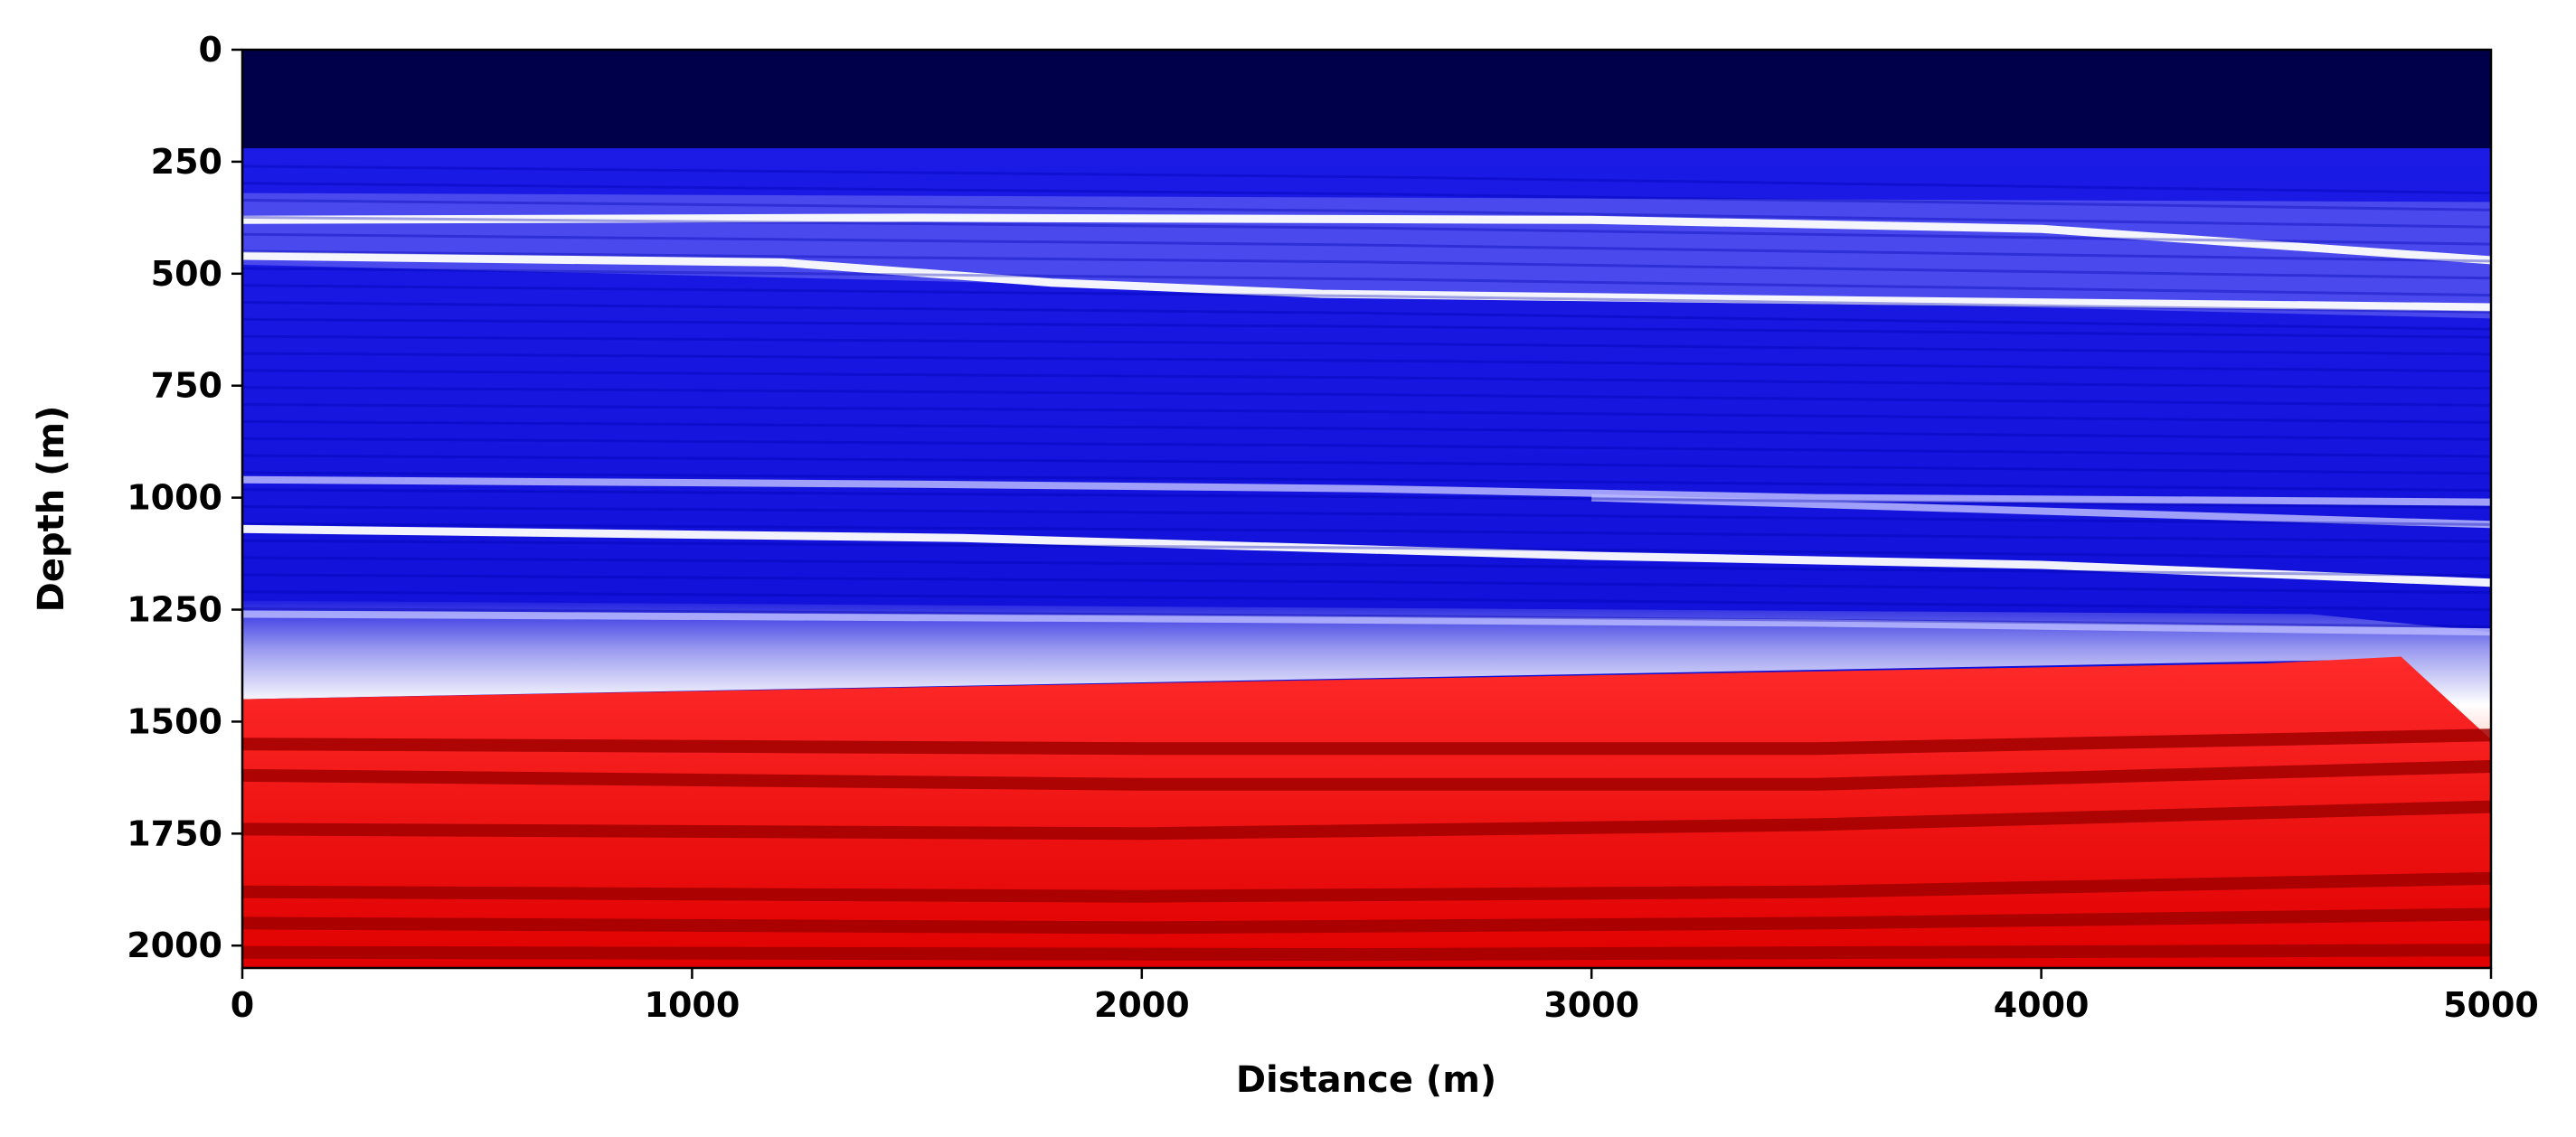 The width and height of the screenshot is (2576, 1137). I want to click on x-tick-label: 5000, so click(2491, 1005).